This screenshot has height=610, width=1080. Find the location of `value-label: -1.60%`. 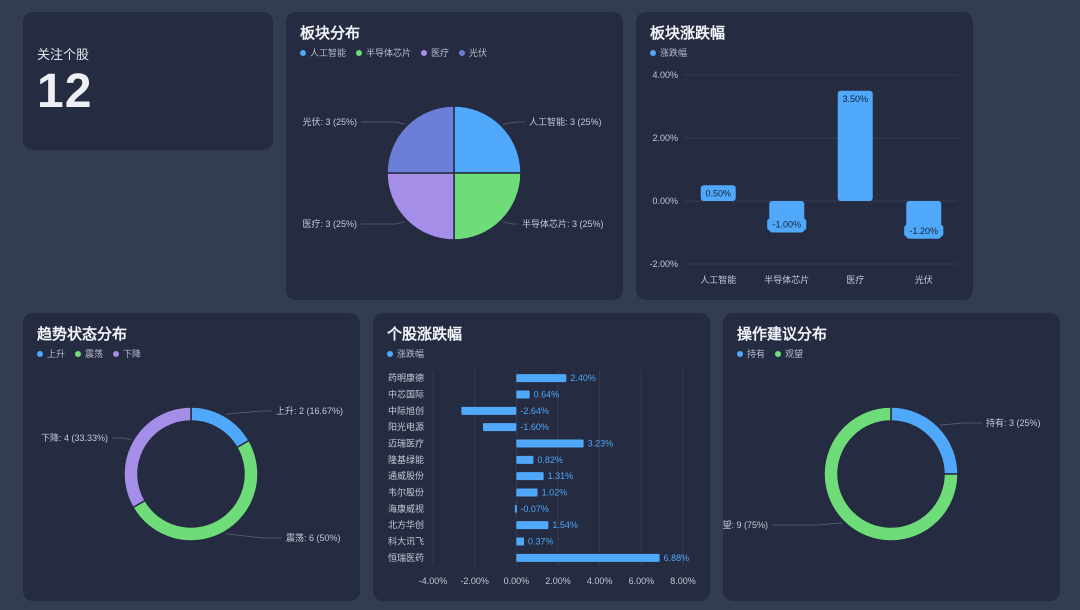

value-label: -1.60% is located at coordinates (534, 427).